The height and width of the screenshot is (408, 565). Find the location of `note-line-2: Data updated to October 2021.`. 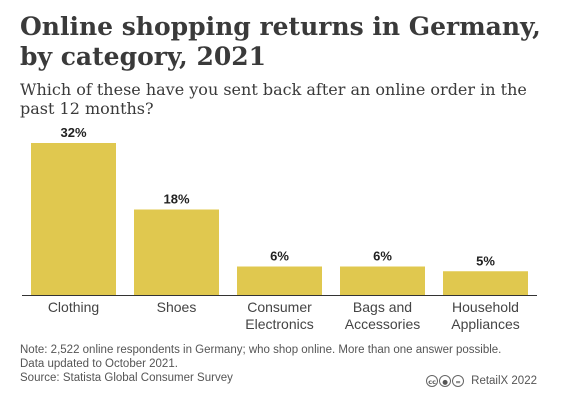

note-line-2: Data updated to October 2021. is located at coordinates (99, 364).